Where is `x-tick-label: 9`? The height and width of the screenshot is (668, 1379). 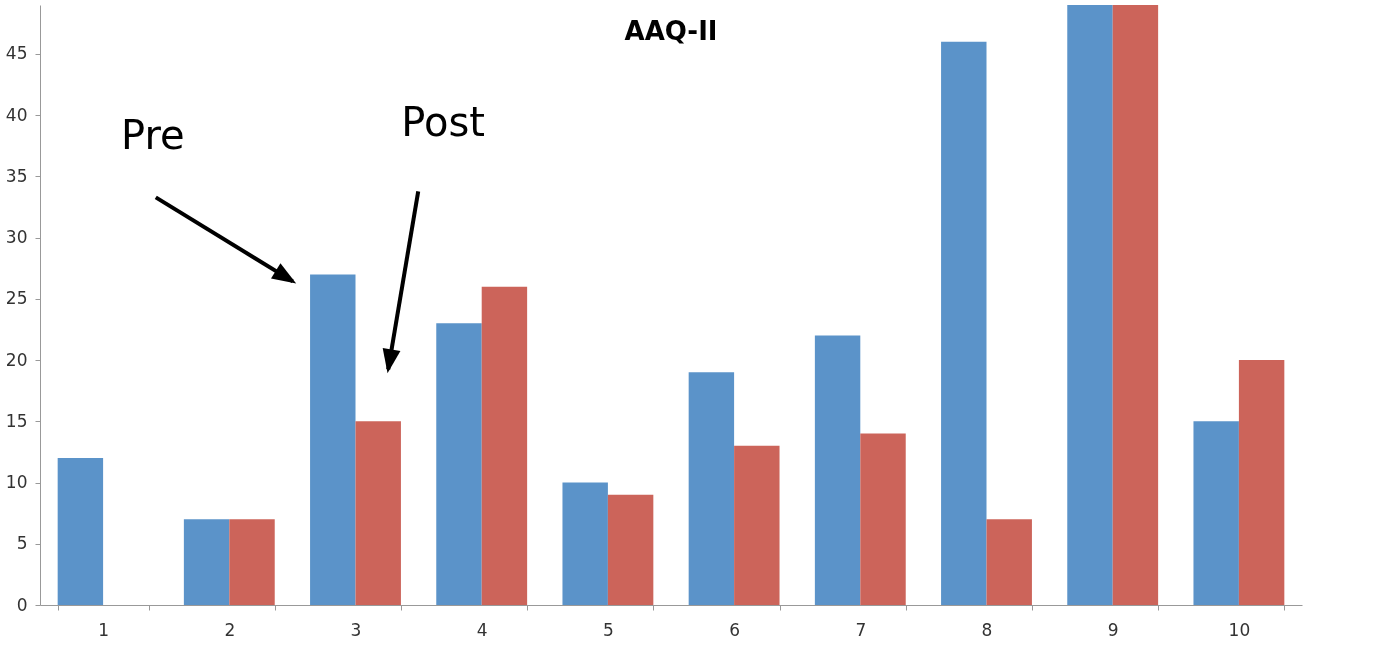
x-tick-label: 9 is located at coordinates (1113, 629).